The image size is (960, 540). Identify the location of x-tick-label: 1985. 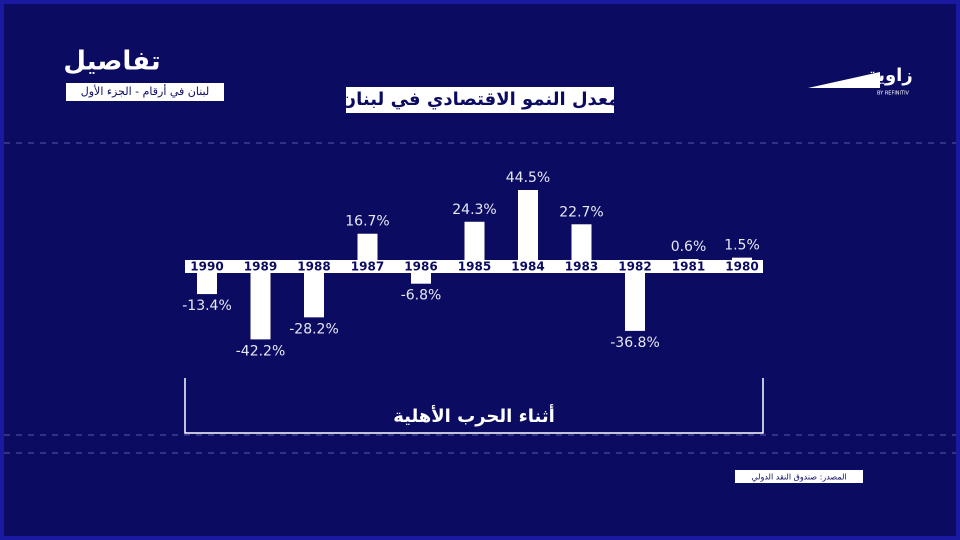
(474, 267).